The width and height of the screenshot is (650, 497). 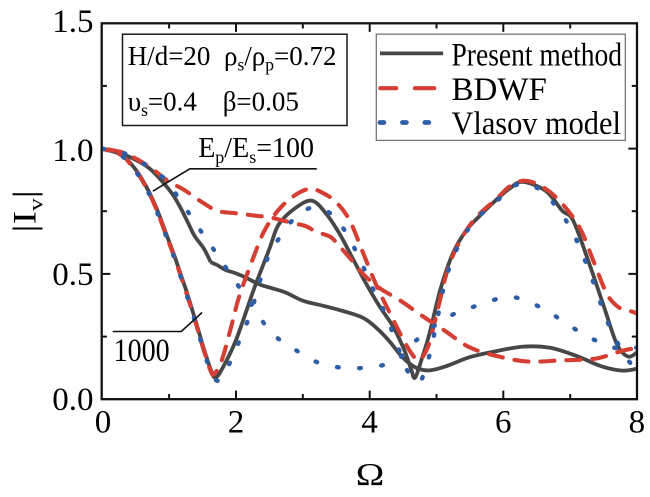 What do you see at coordinates (261, 101) in the screenshot?
I see `svg-text: β=0.05` at bounding box center [261, 101].